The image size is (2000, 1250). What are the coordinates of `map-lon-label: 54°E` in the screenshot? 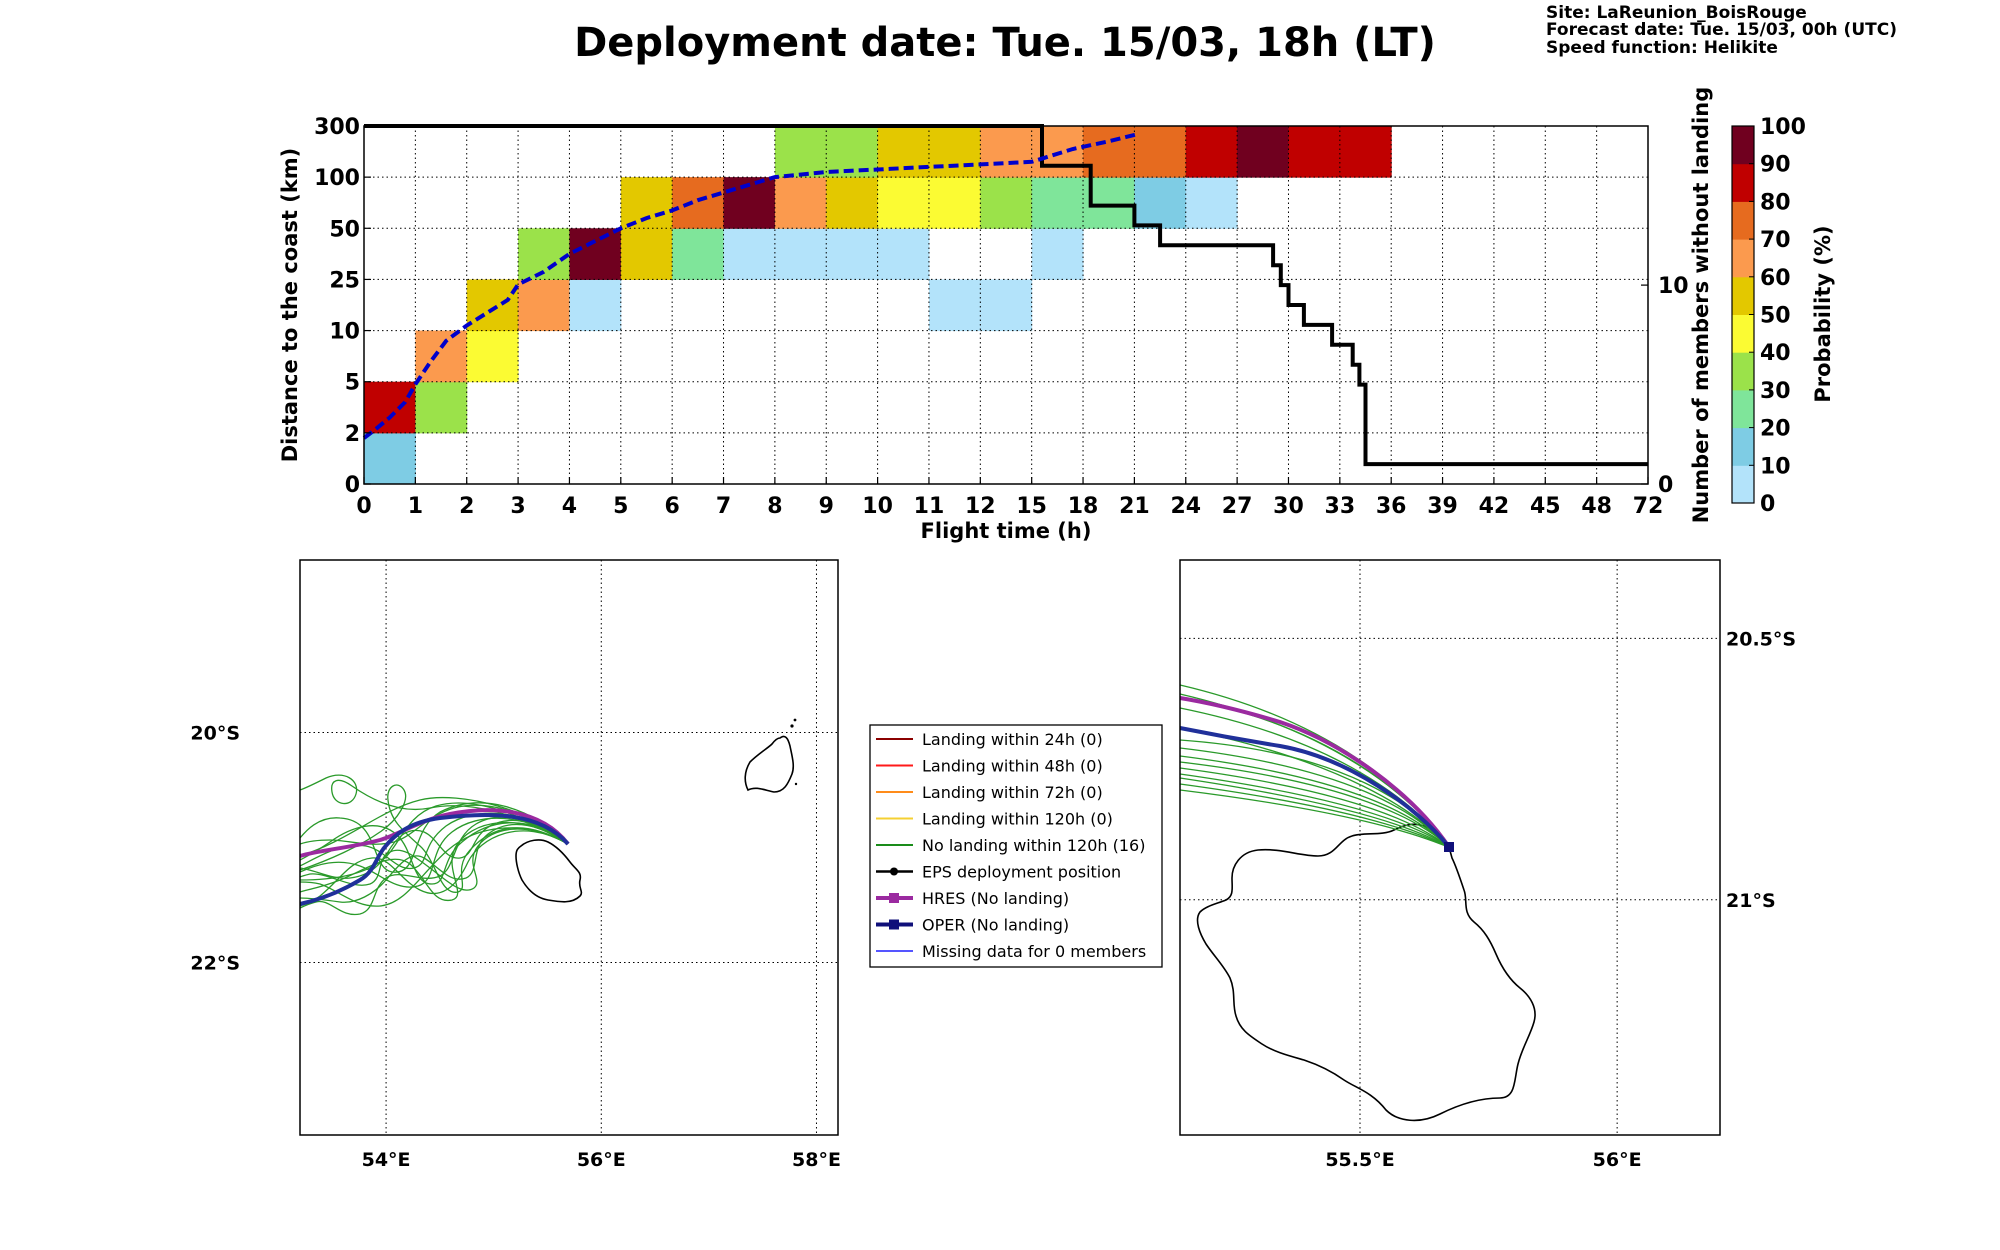 It's located at (386, 1160).